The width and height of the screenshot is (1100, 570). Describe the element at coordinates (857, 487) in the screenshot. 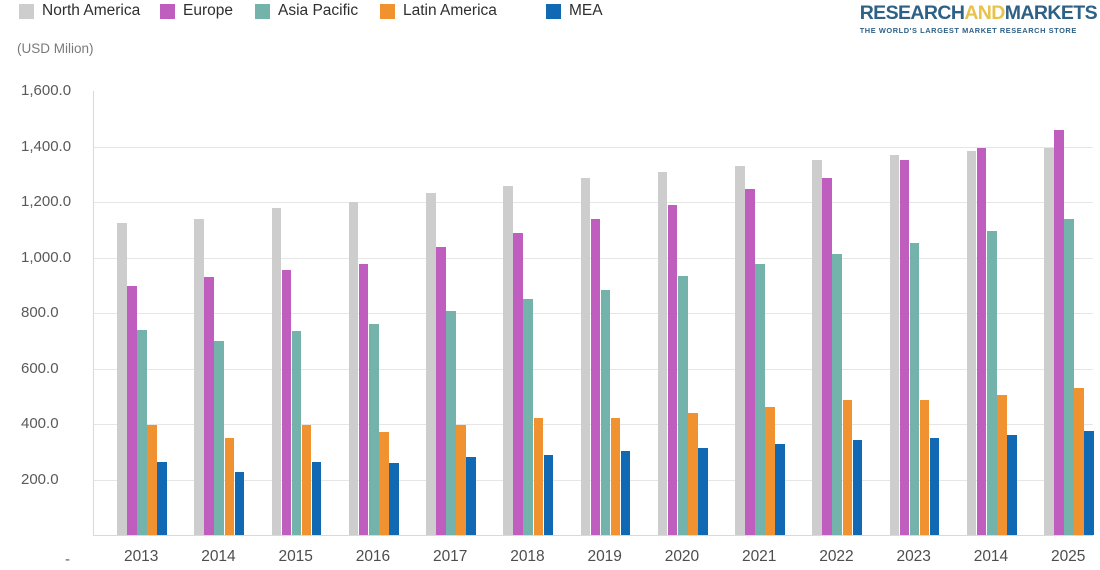

I see `bar-mea-2022` at that location.